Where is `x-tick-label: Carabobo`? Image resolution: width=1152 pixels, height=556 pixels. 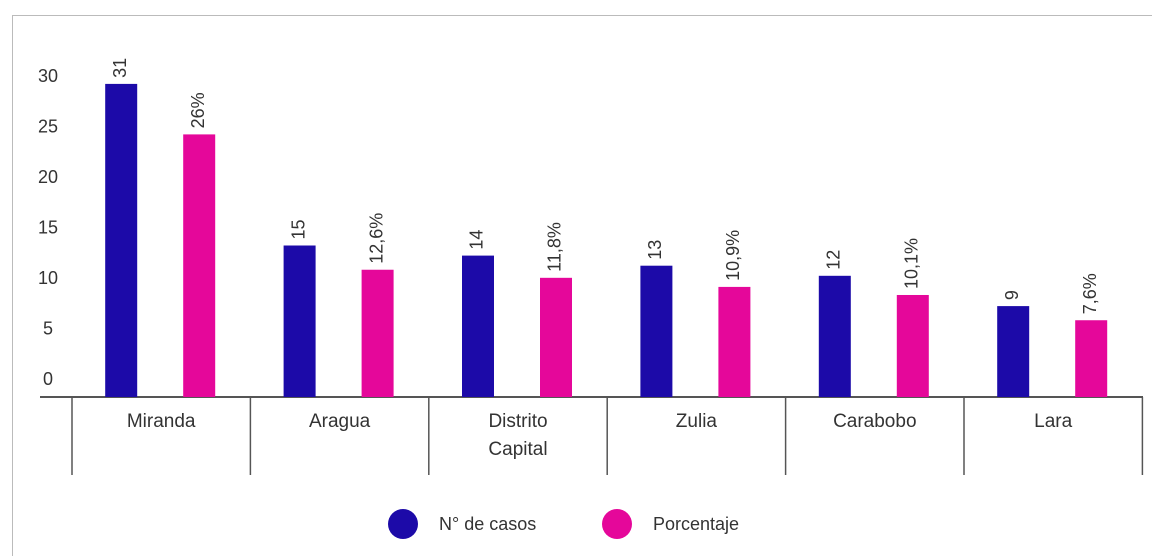 x-tick-label: Carabobo is located at coordinates (875, 421).